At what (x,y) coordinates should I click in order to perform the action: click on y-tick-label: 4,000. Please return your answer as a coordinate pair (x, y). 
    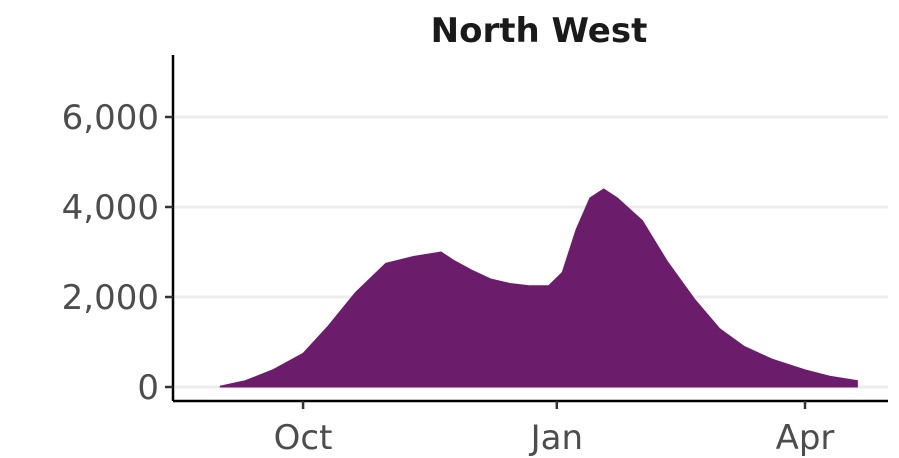
    Looking at the image, I should click on (110, 208).